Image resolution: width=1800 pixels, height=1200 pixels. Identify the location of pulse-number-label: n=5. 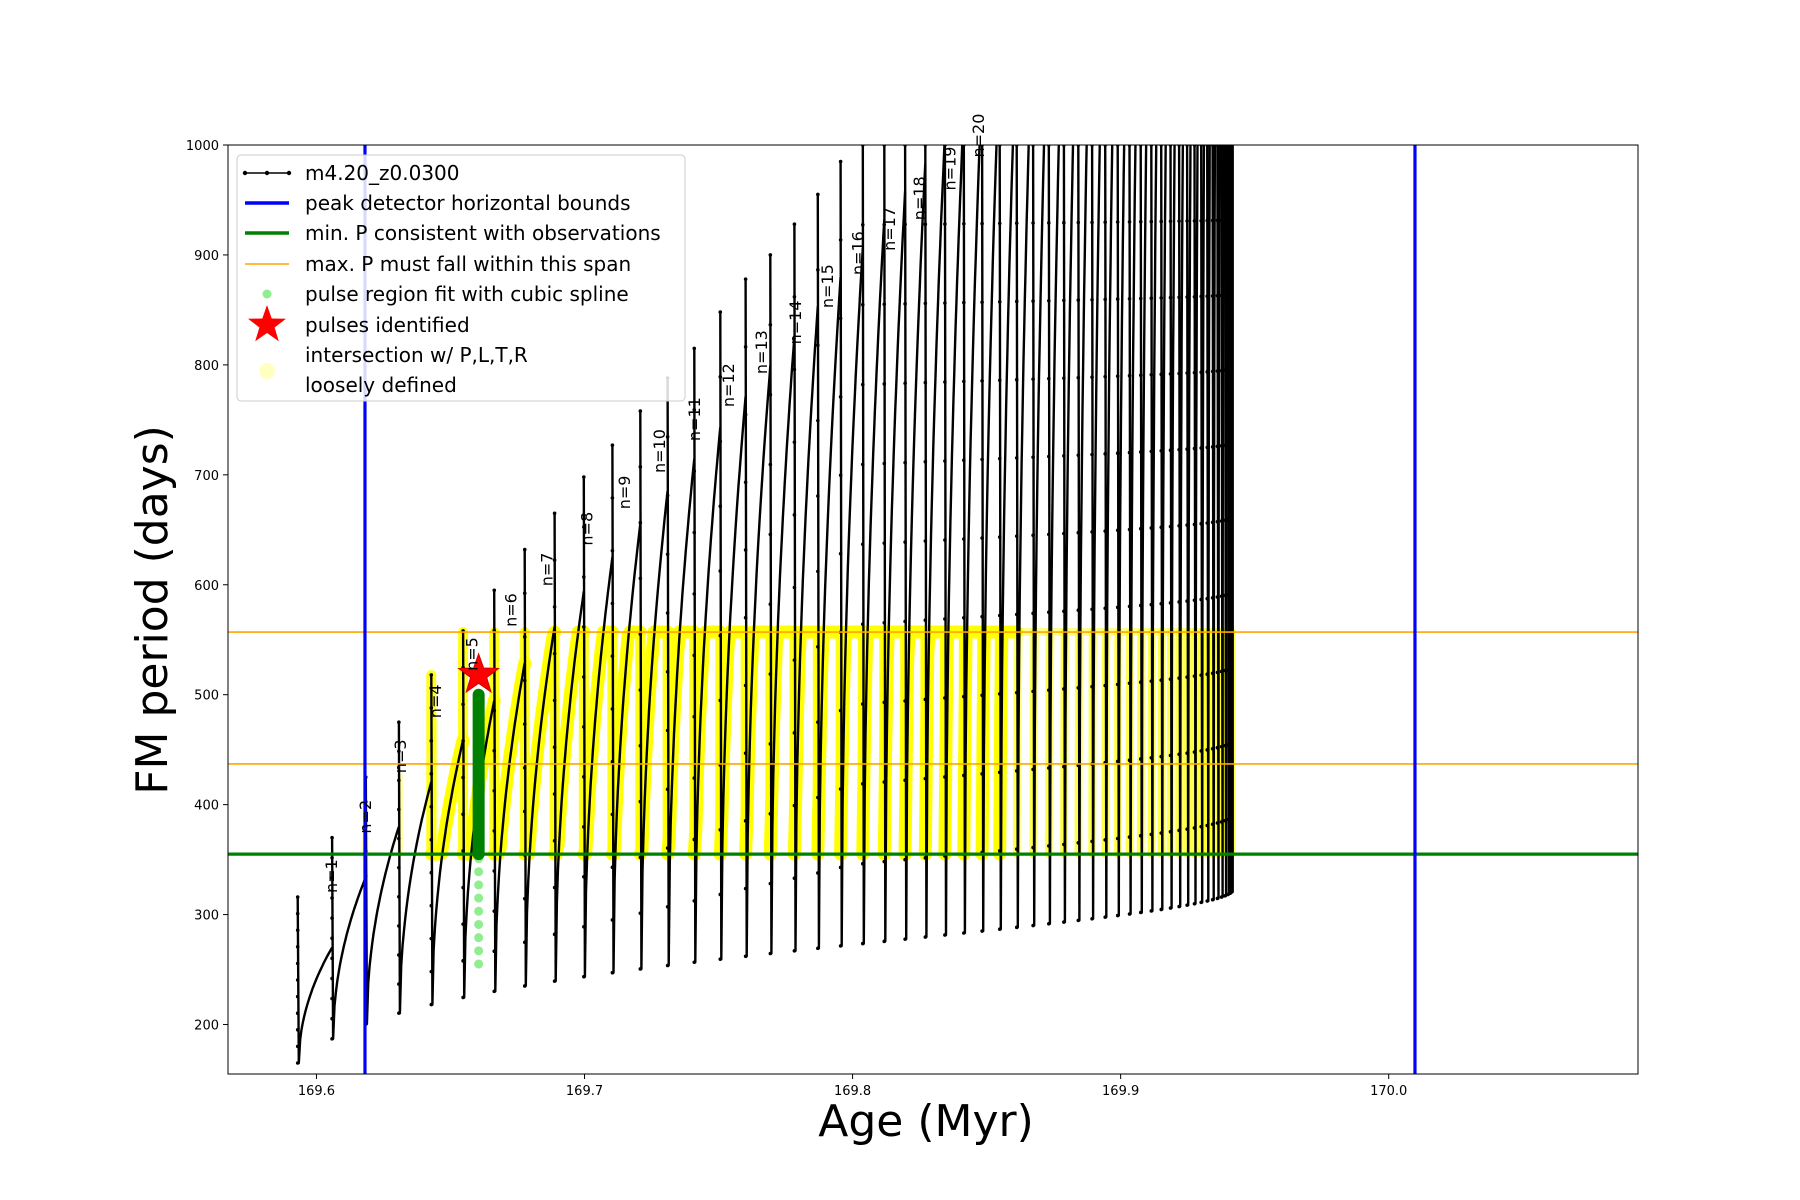
(471, 654).